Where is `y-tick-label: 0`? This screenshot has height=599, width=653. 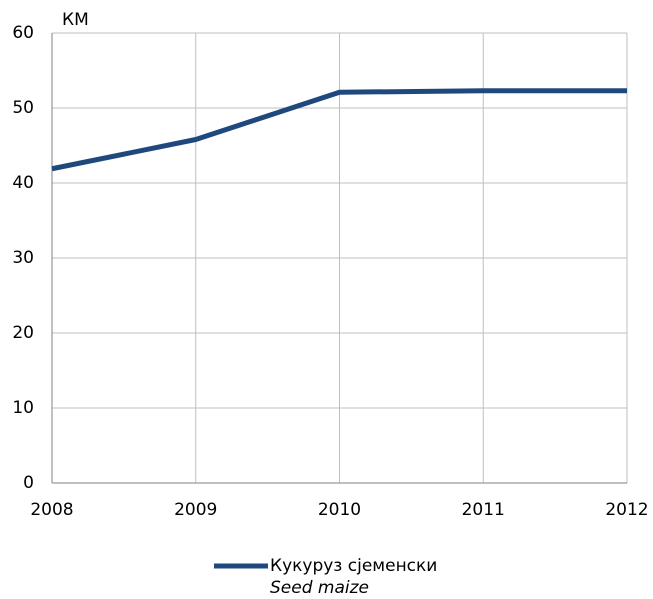 y-tick-label: 0 is located at coordinates (28, 483).